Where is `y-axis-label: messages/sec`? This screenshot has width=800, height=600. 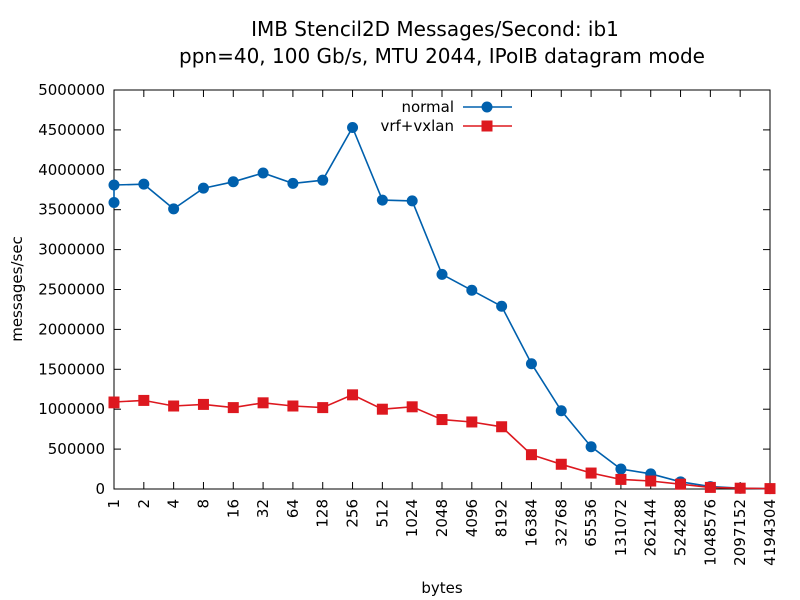 y-axis-label: messages/sec is located at coordinates (17, 289).